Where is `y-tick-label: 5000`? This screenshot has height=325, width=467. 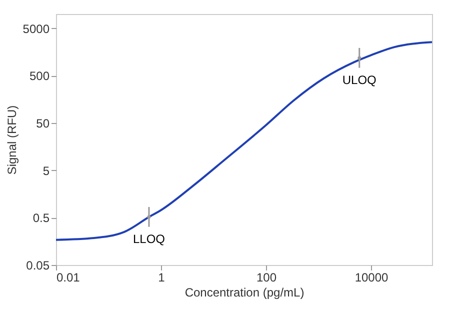
y-tick-label: 5000 is located at coordinates (36, 29).